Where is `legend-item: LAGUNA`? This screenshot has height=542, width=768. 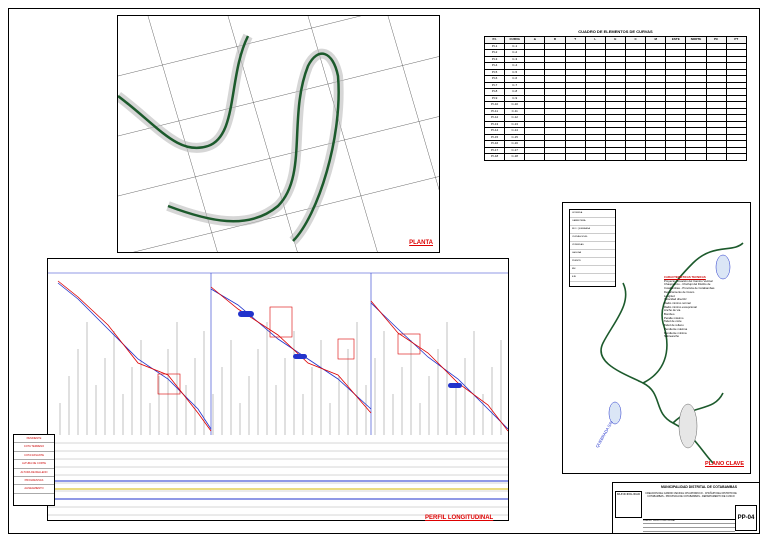 legend-item: LAGUNA is located at coordinates (592, 254).